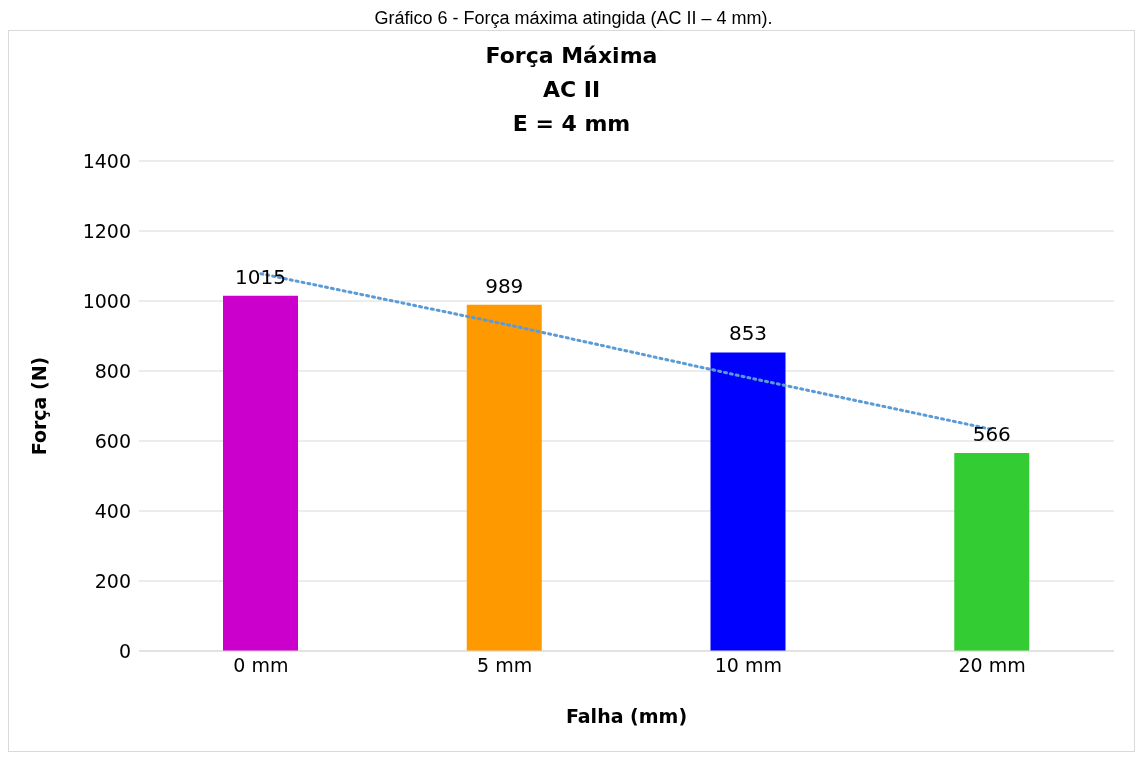  What do you see at coordinates (106, 160) in the screenshot?
I see `y-tick-label: 1400` at bounding box center [106, 160].